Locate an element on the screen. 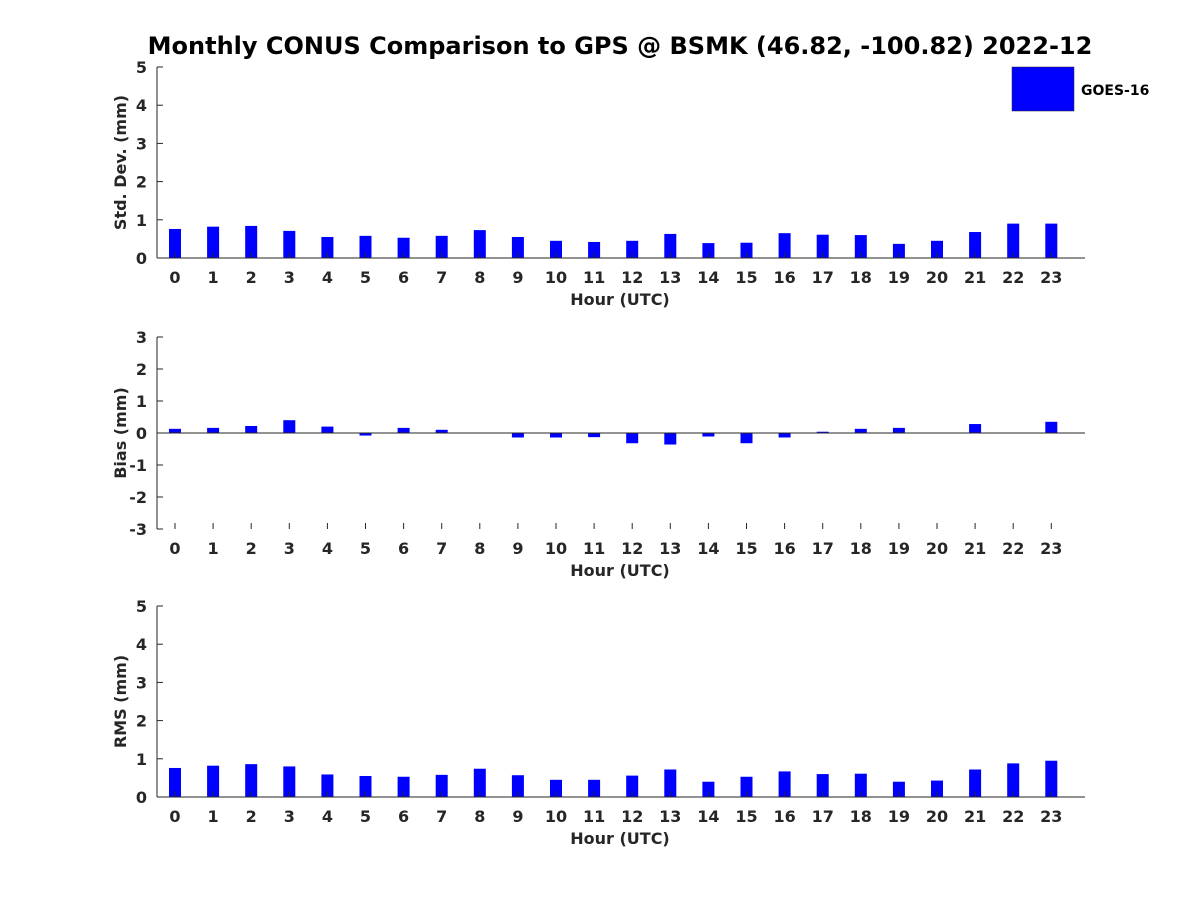  std_dev-x-tick-label: 21 is located at coordinates (975, 277).